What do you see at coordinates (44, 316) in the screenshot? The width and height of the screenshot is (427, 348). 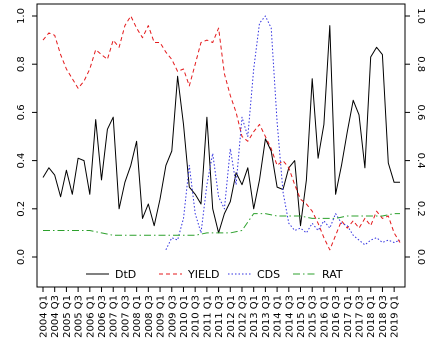 I see `x-tick-label: 2004 Q1` at bounding box center [44, 316].